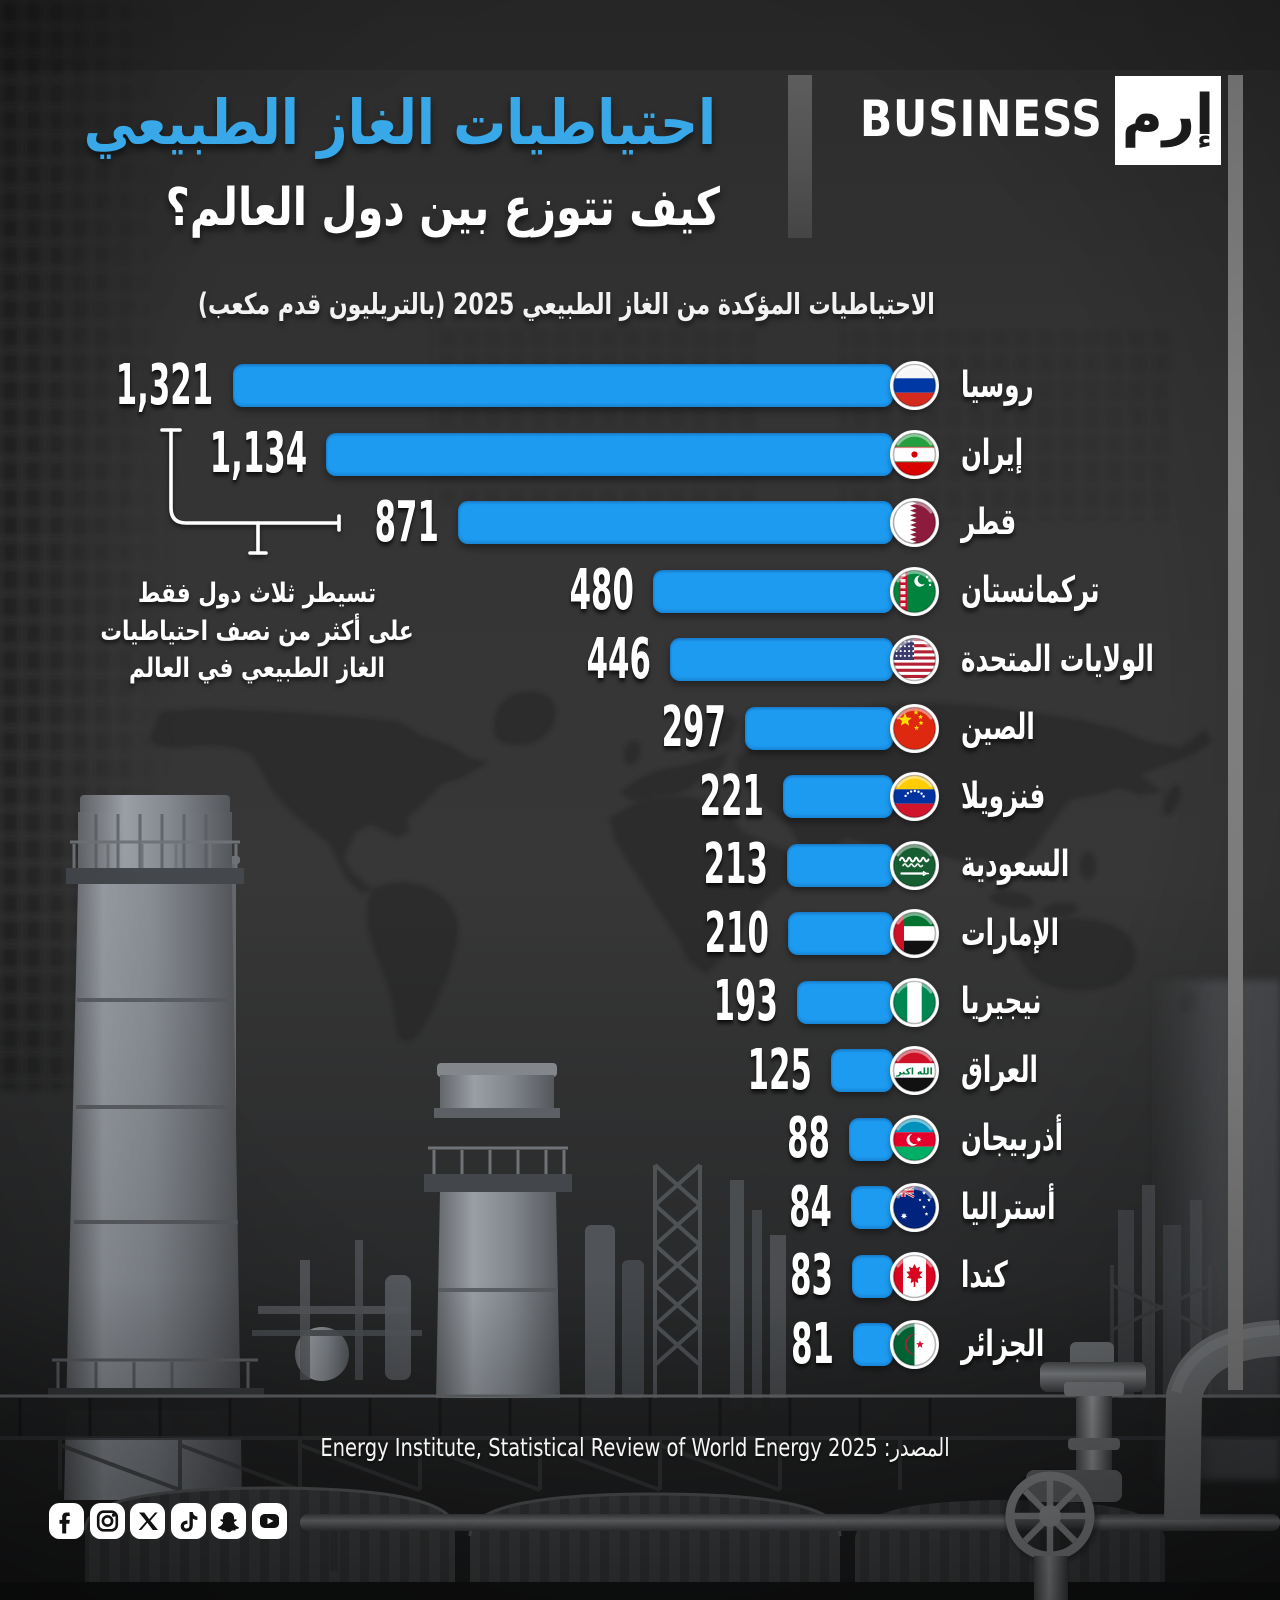 This screenshot has width=1280, height=1600. What do you see at coordinates (640, 1344) in the screenshot?
I see `chart-row: 81 الجزائر` at bounding box center [640, 1344].